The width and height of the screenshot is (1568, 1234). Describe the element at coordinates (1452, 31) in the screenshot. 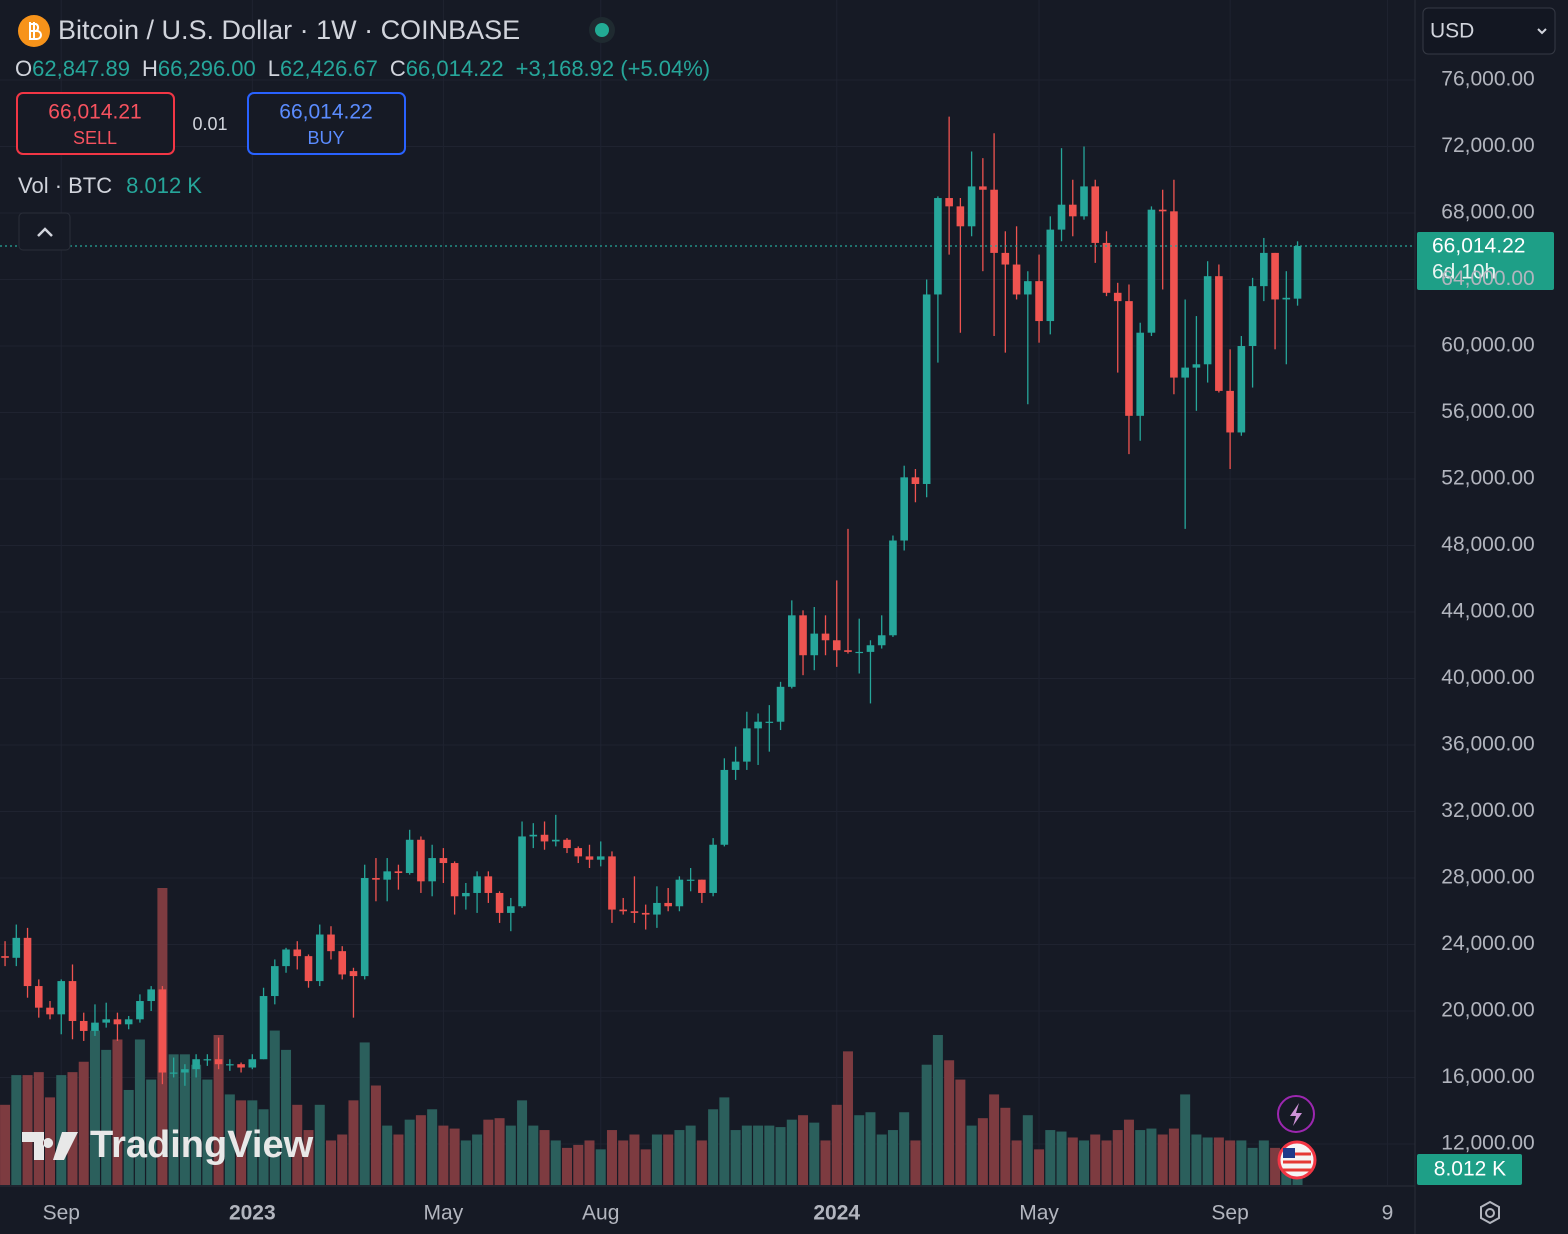

I see `currency: USD` at that location.